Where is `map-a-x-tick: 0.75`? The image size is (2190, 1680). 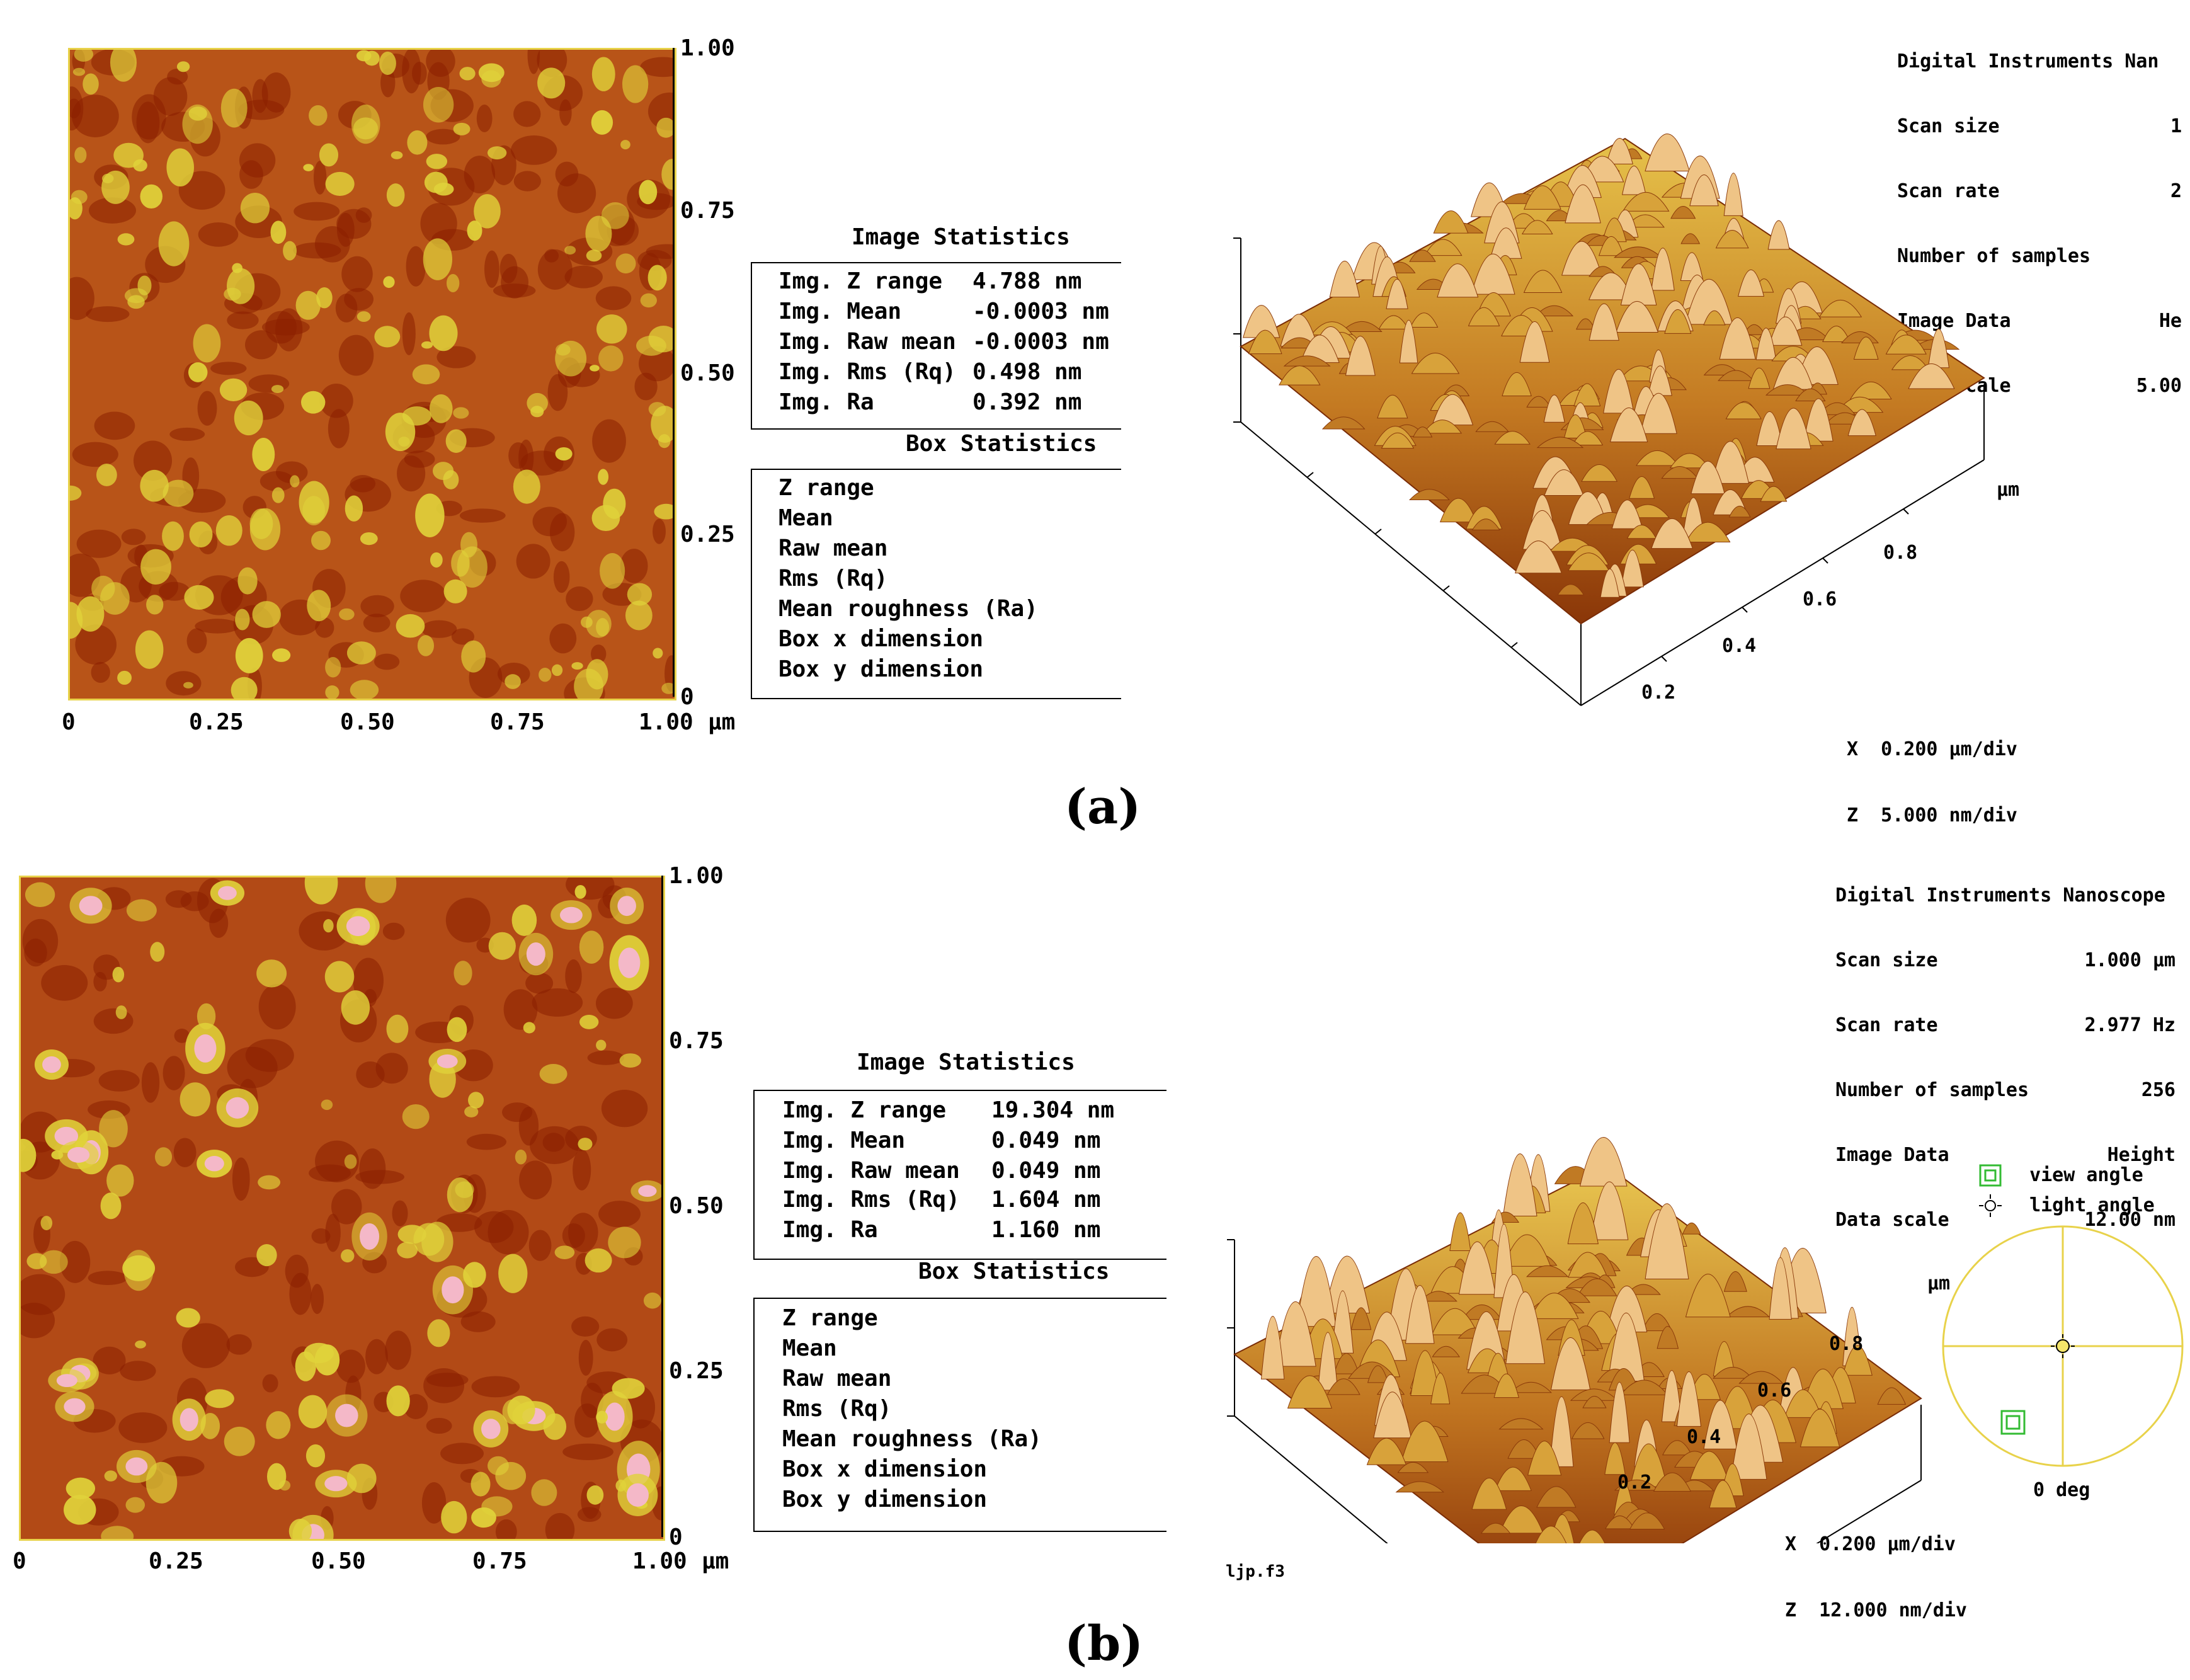 map-a-x-tick: 0.75 is located at coordinates (518, 722).